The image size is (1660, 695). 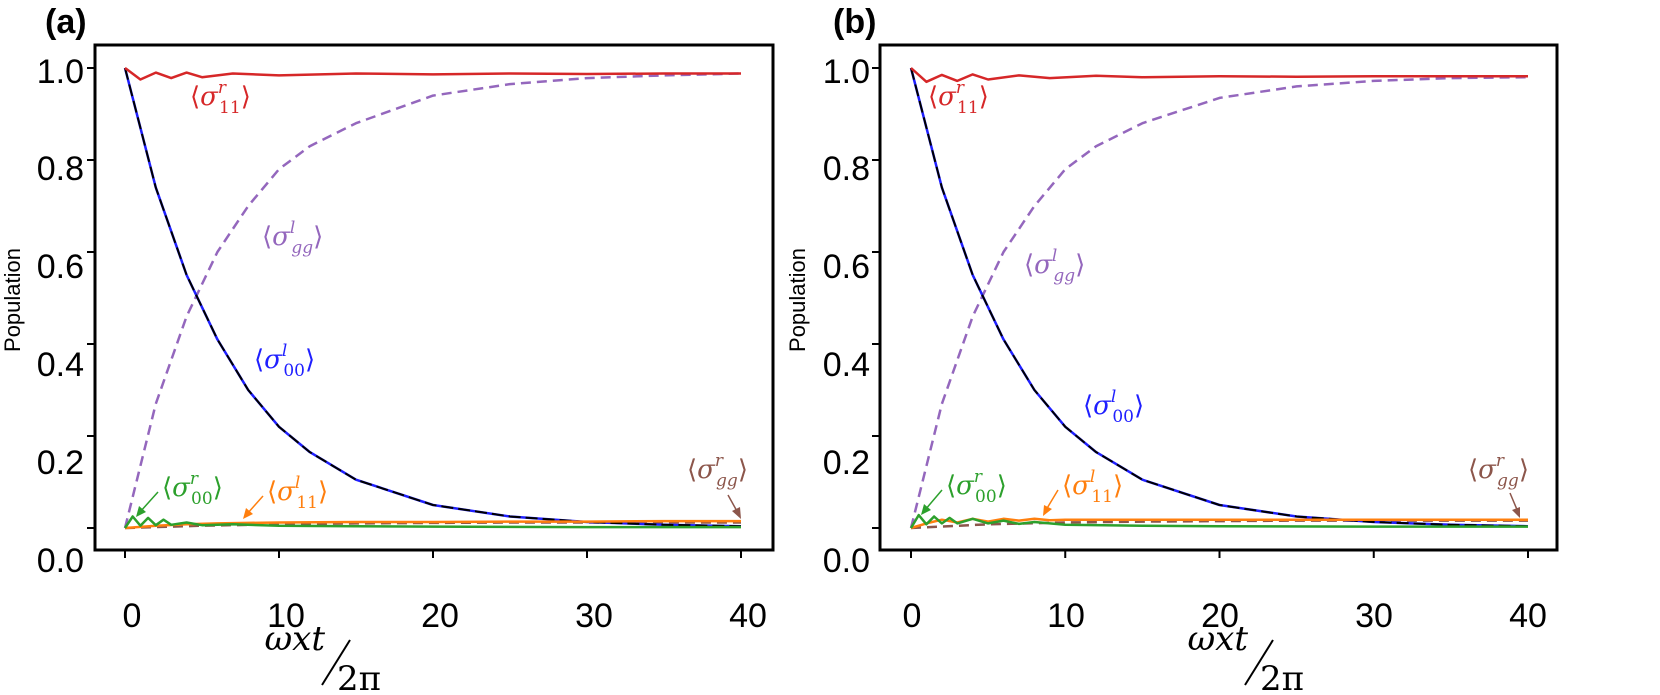 I want to click on panel-a-label-green: ⟨σr 00⟩, so click(x=192, y=489).